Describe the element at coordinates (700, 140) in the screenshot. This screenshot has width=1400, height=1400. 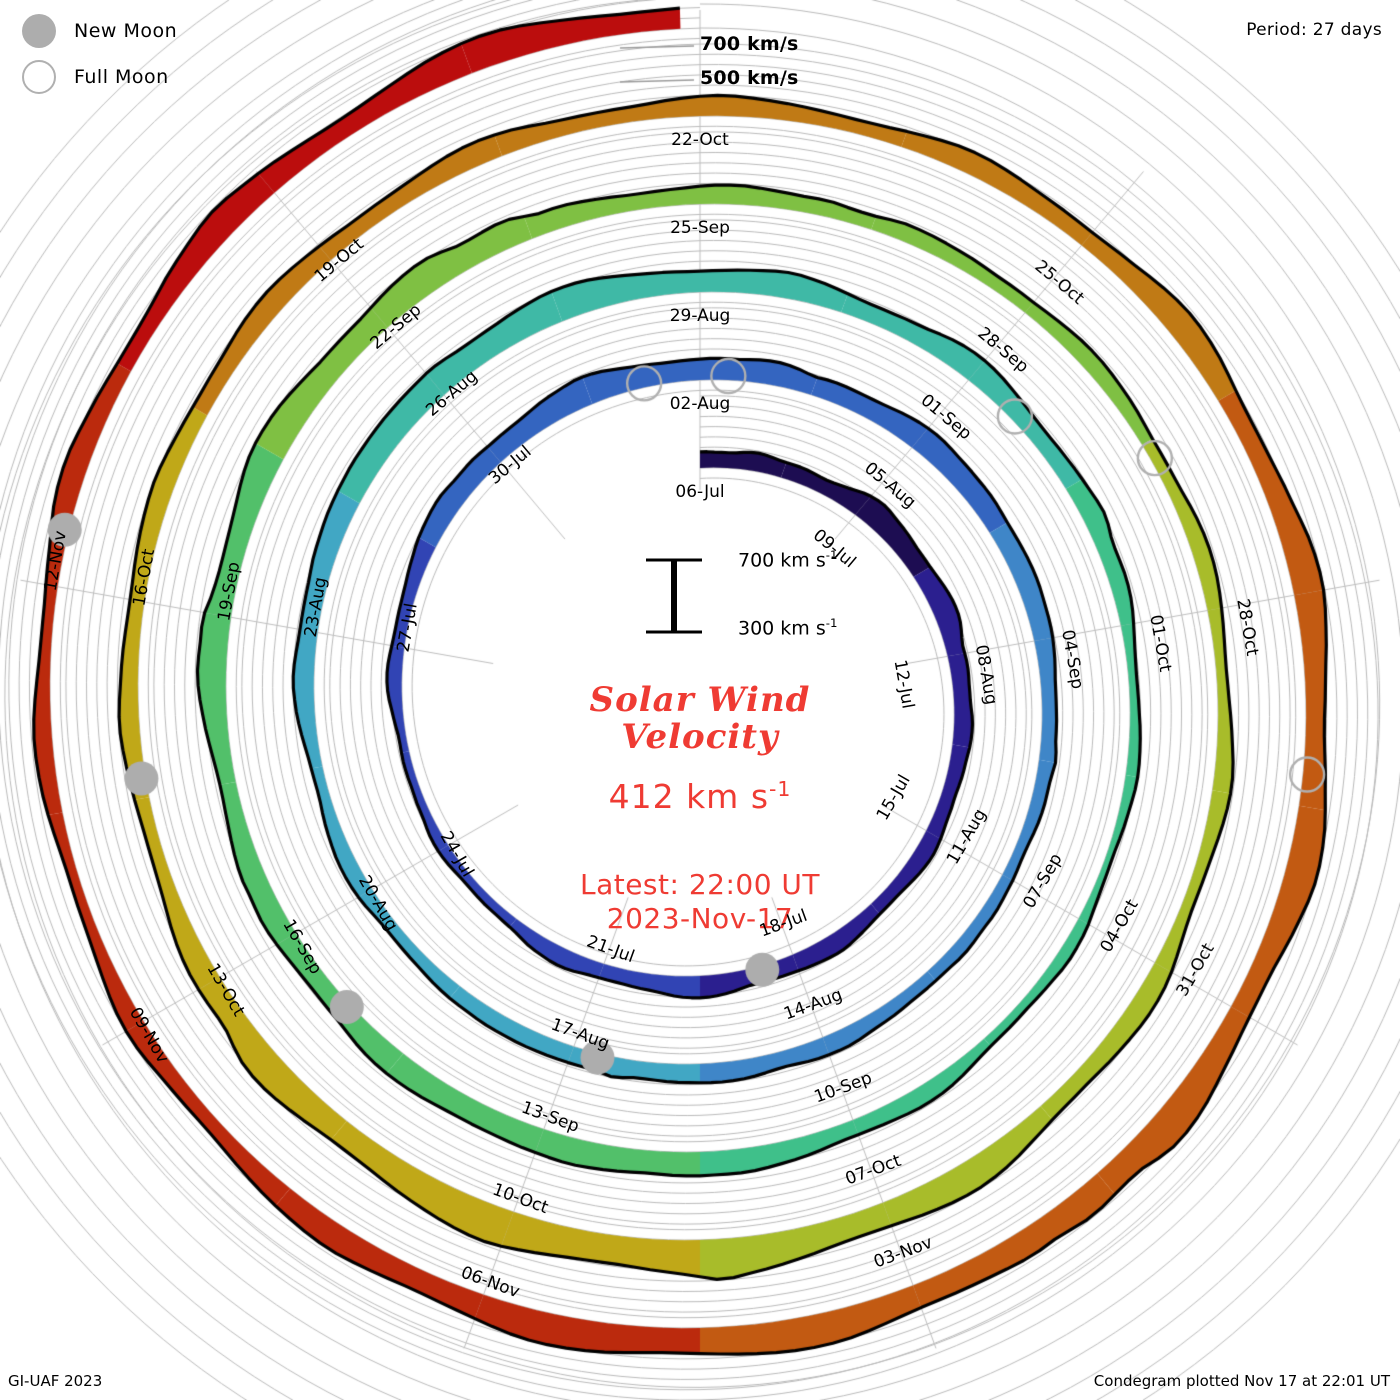
I see `ring-date-label: 22-Oct` at that location.